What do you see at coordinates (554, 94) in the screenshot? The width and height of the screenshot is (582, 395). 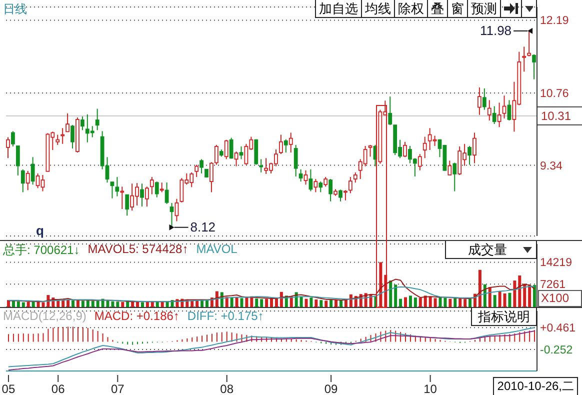 I see `y-tick-label: 10.76` at bounding box center [554, 94].